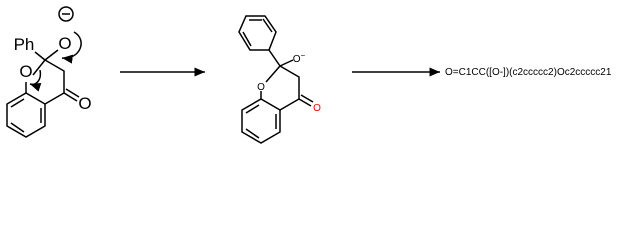  Describe the element at coordinates (297, 59) in the screenshot. I see `oxide-label: O` at that location.